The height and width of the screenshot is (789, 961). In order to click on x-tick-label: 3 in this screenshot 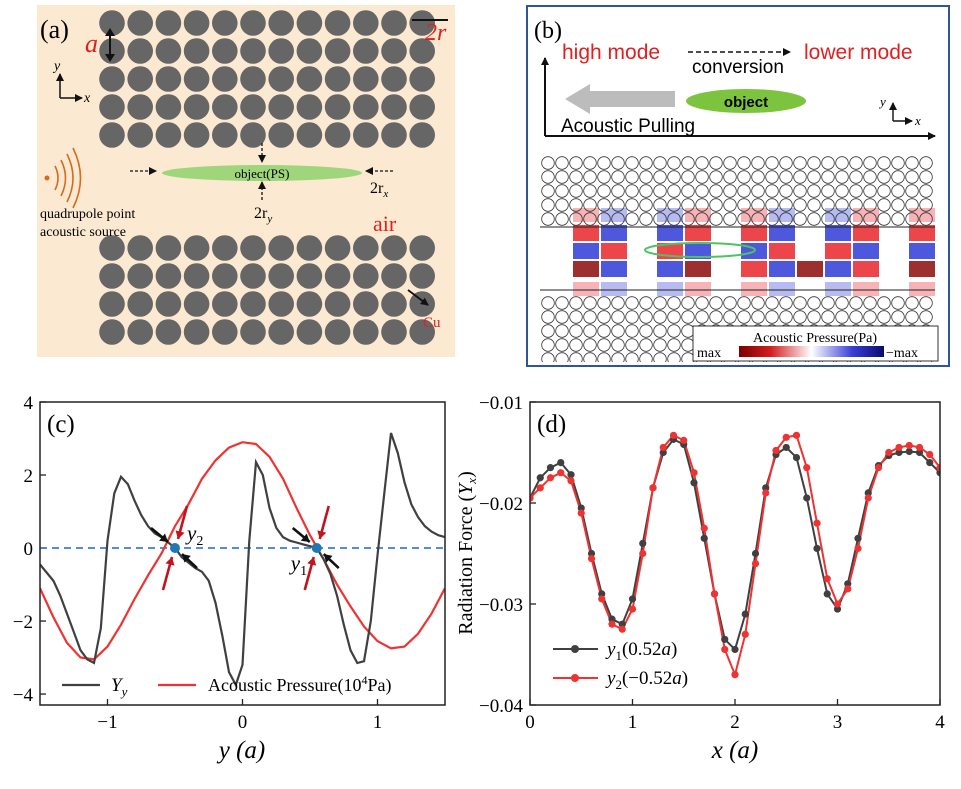, I will do `click(838, 722)`.